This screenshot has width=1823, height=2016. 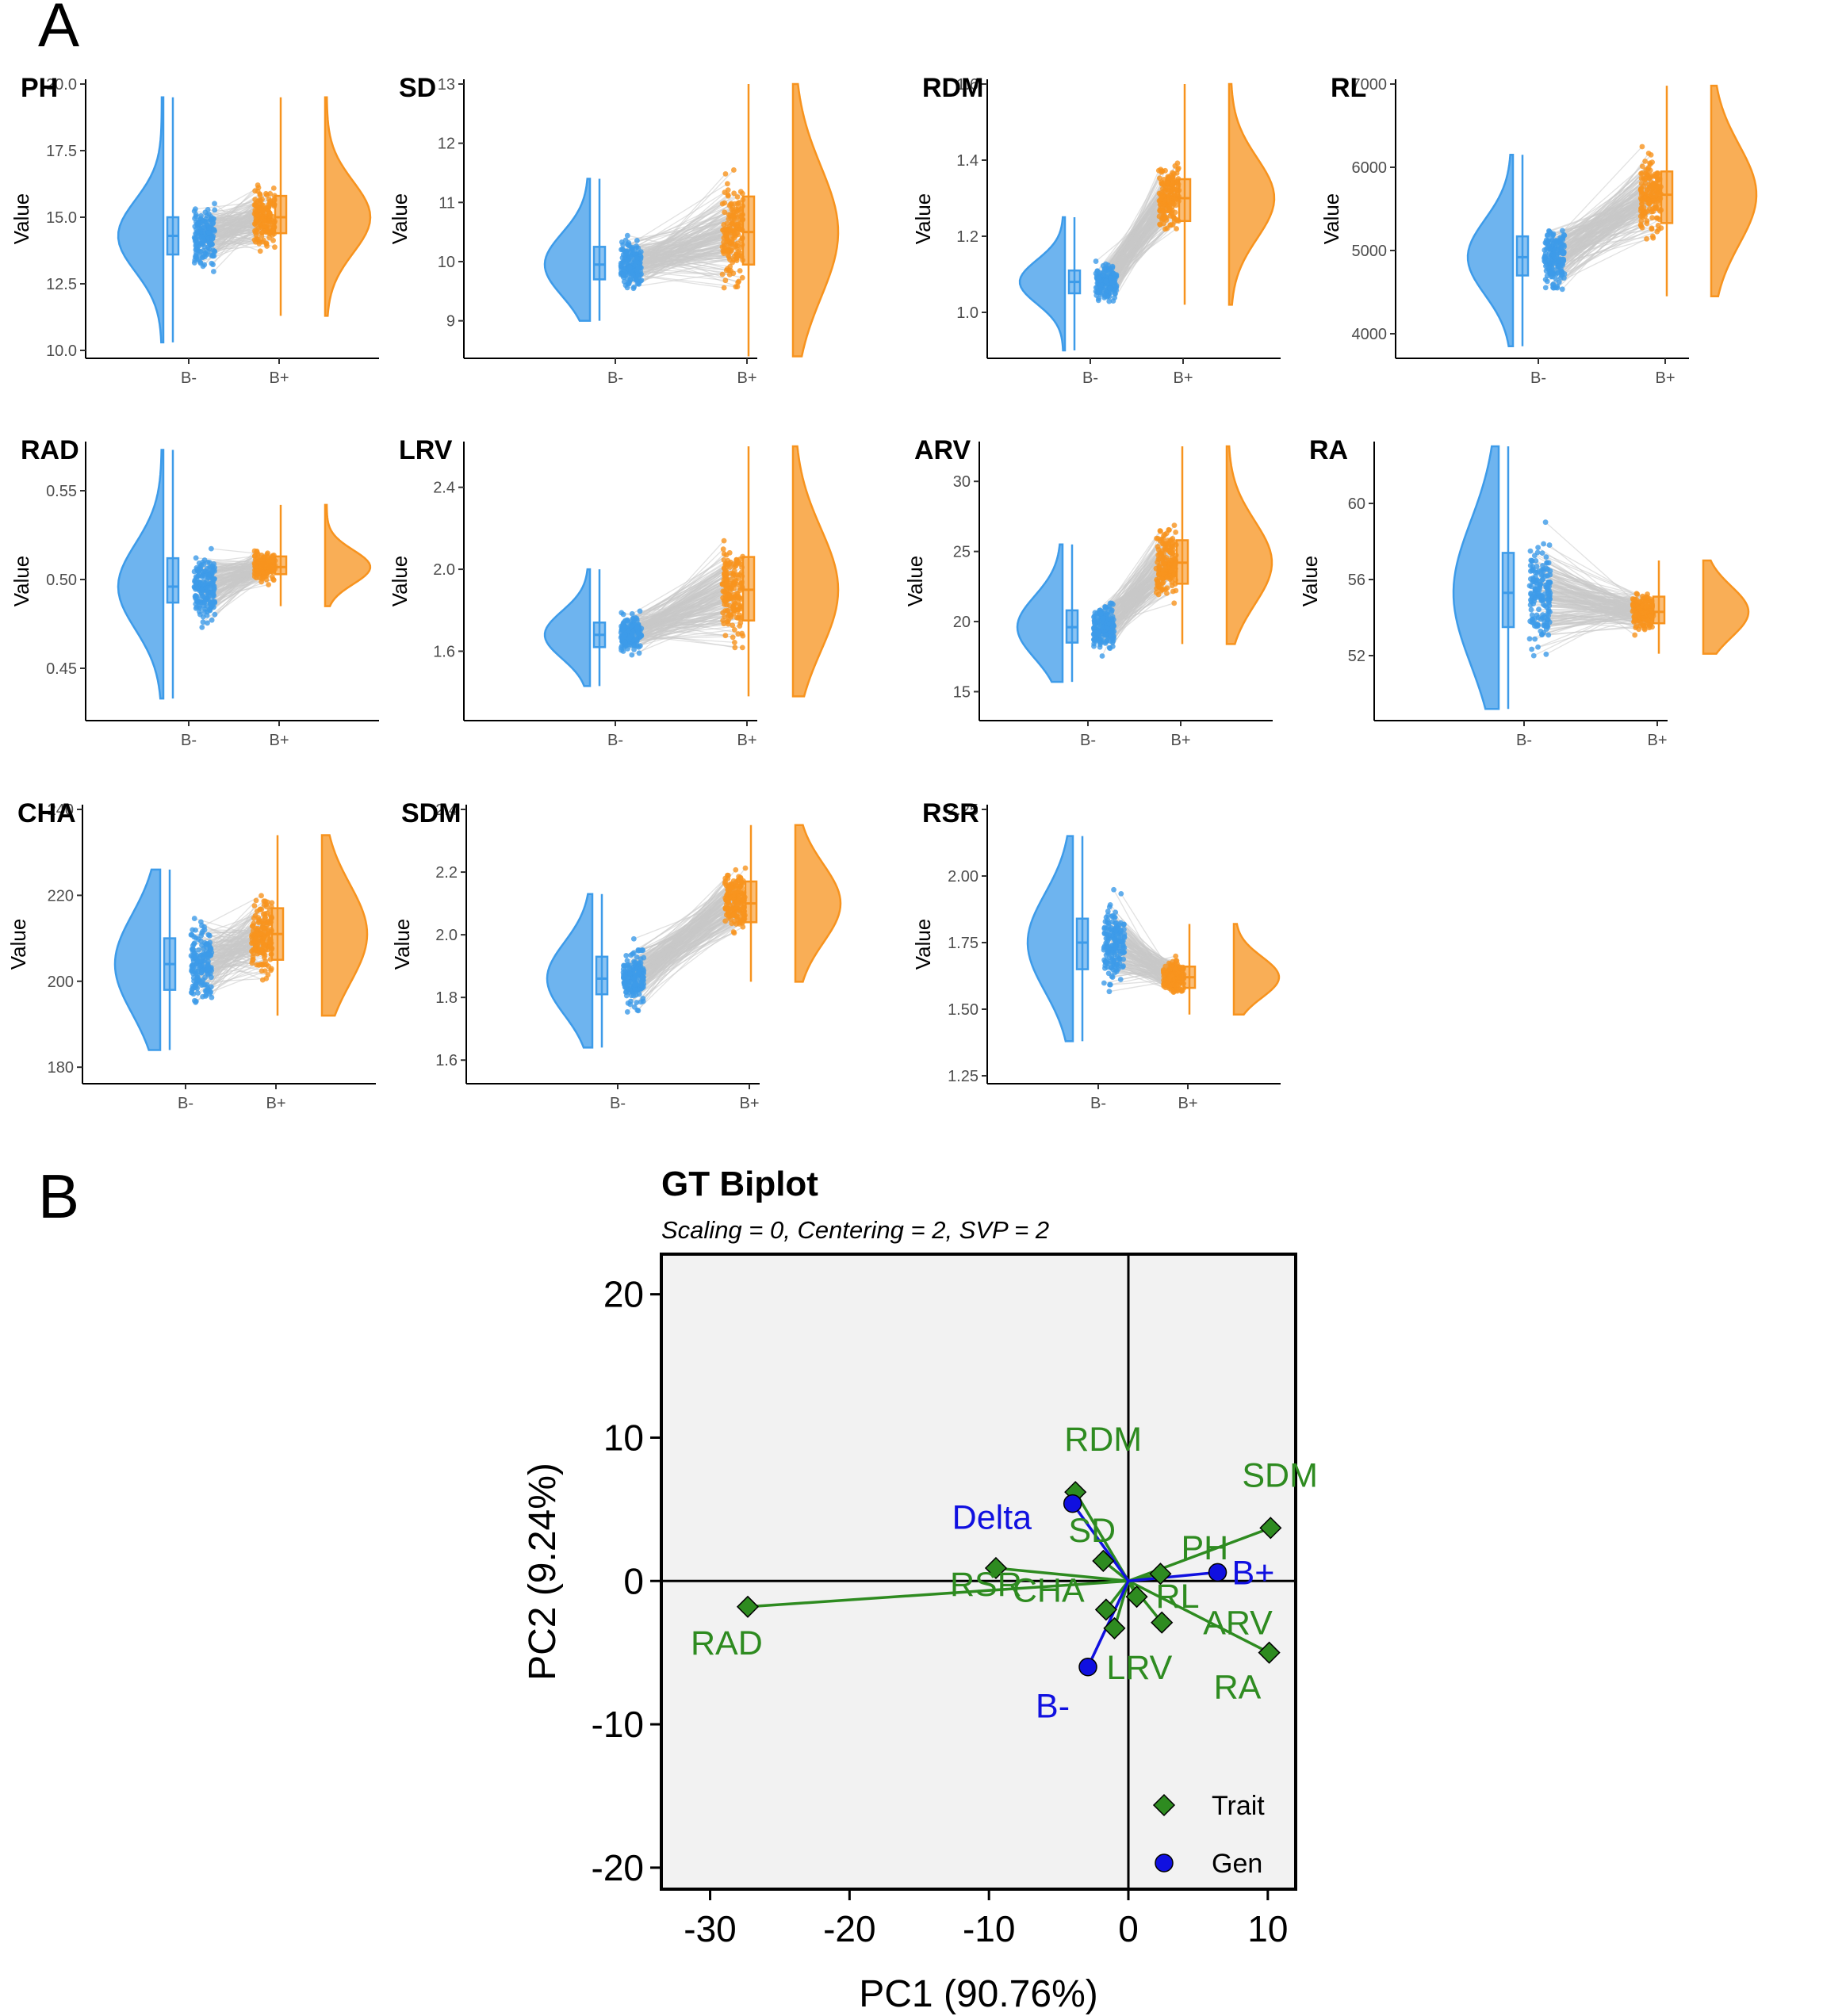 What do you see at coordinates (173, 574) in the screenshot?
I see `b-minus-box` at bounding box center [173, 574].